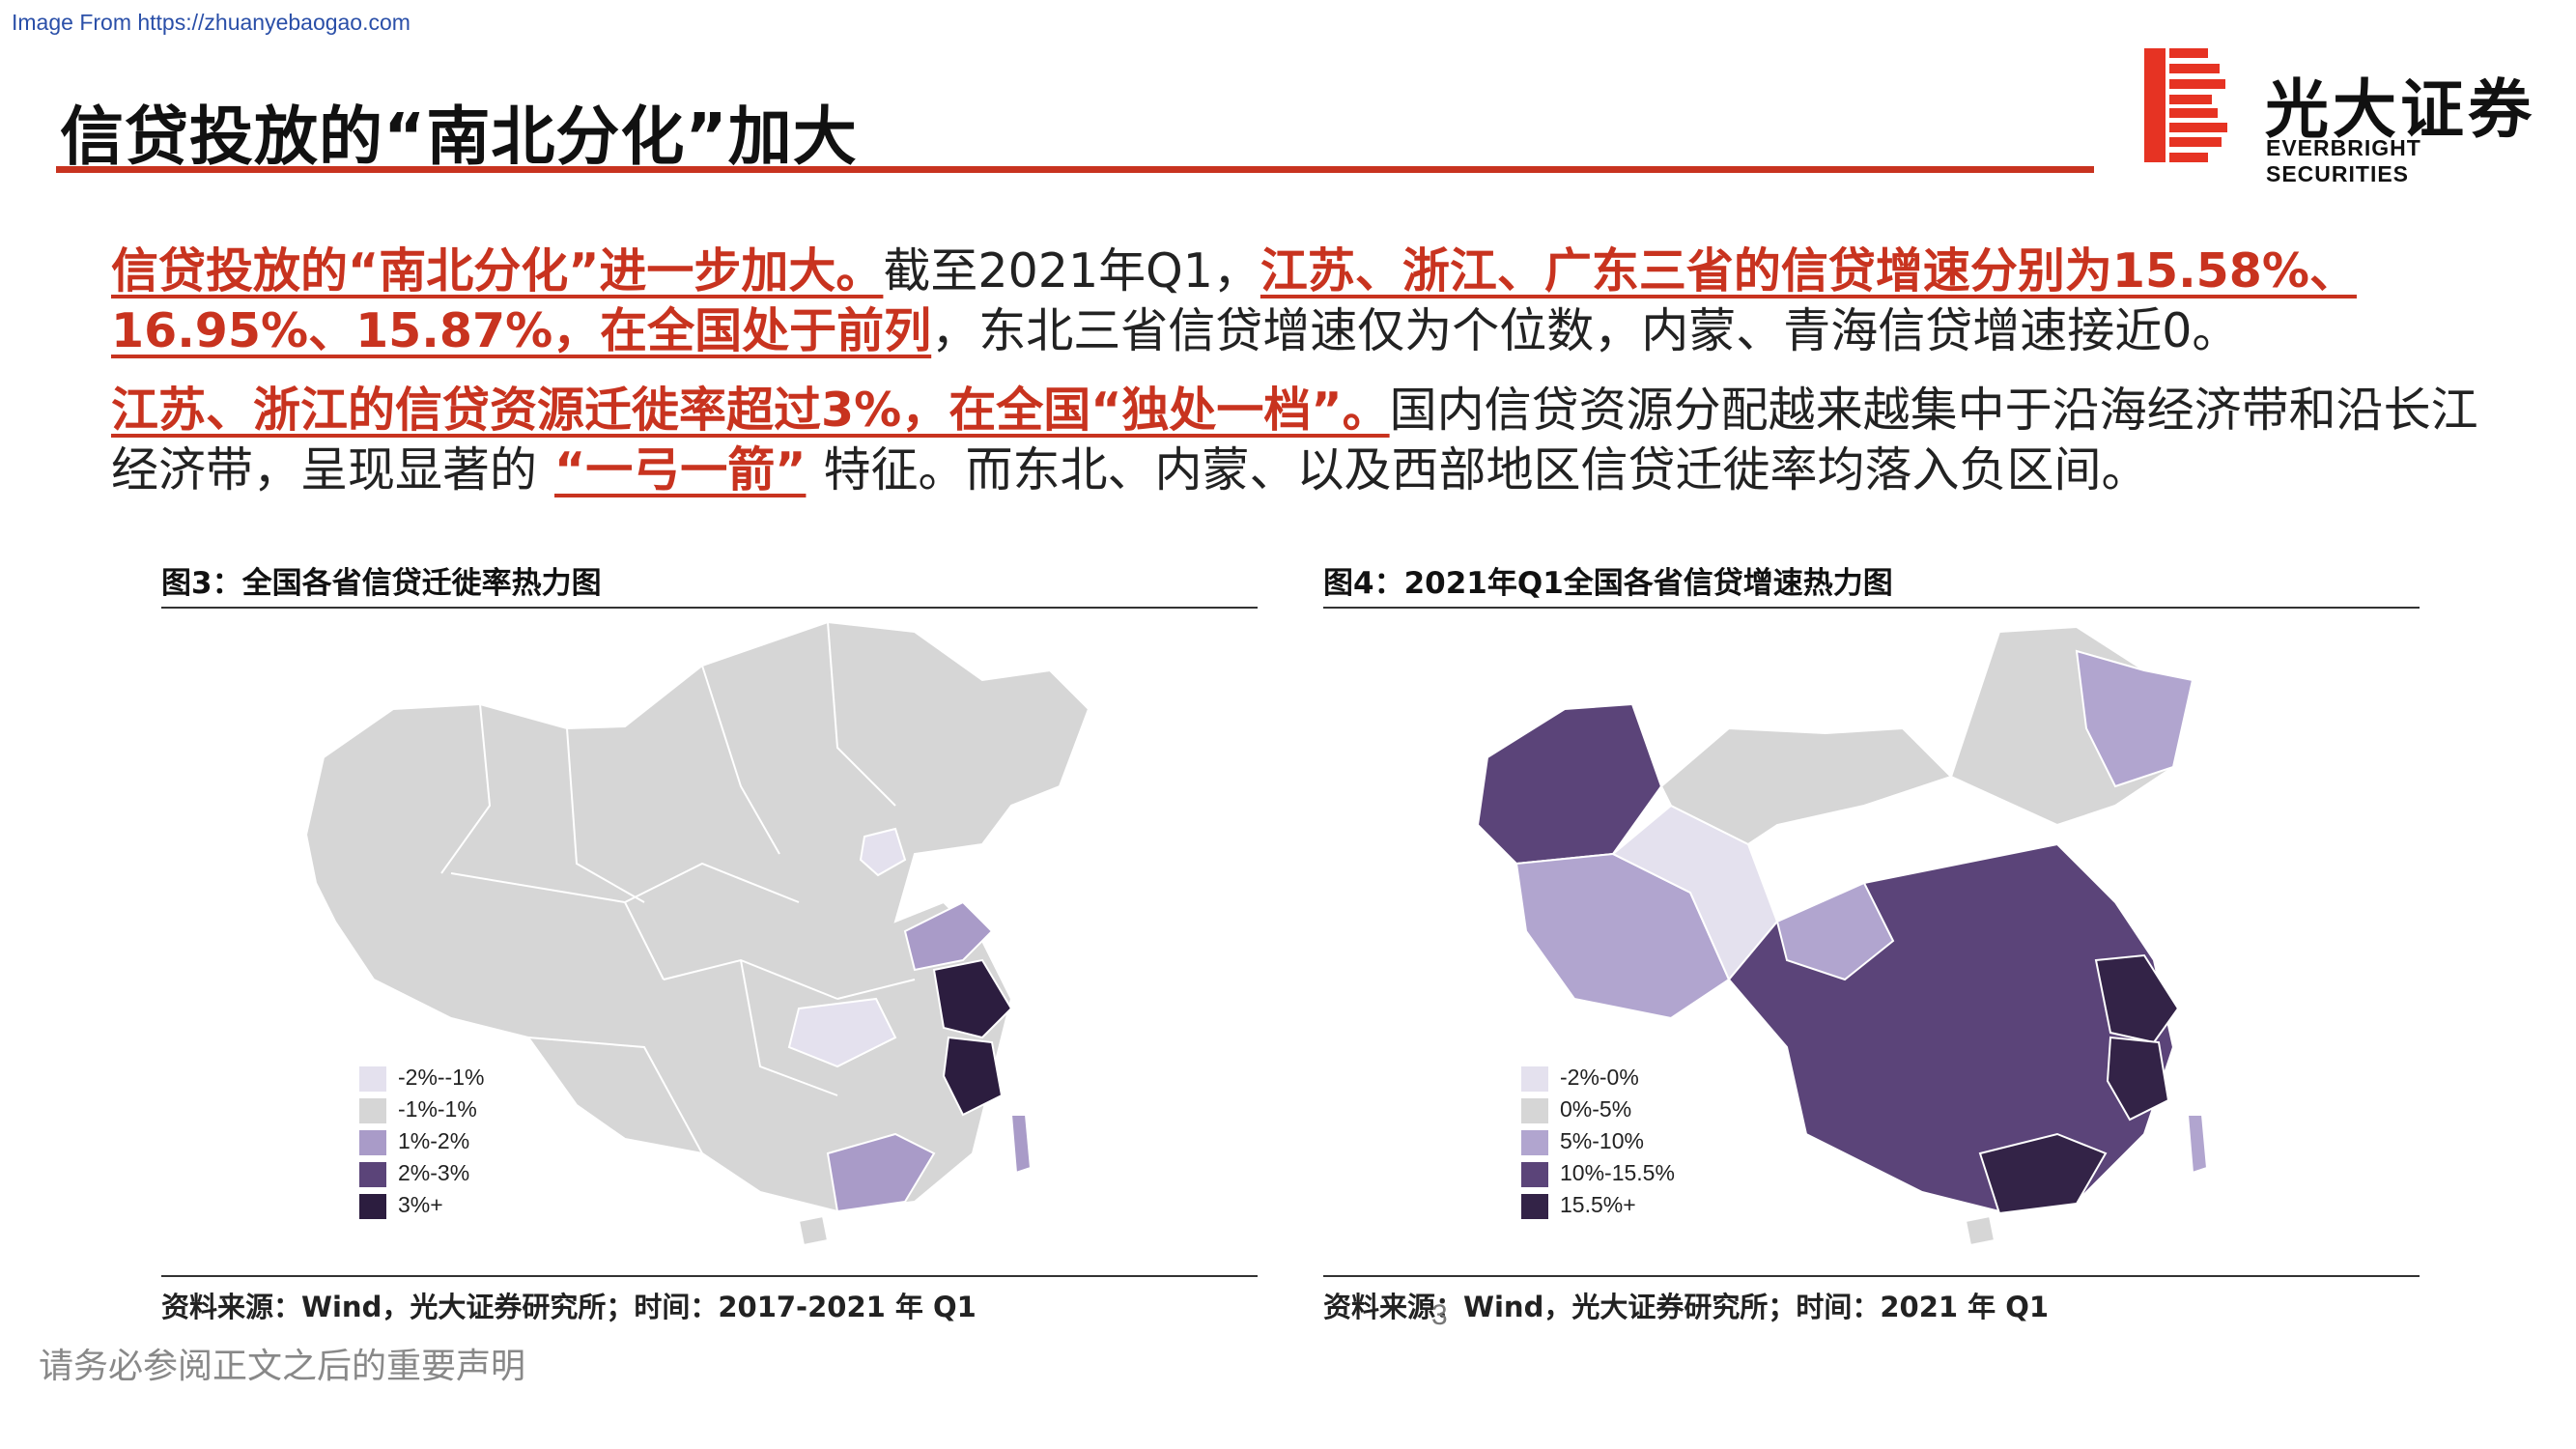 Image resolution: width=2576 pixels, height=1449 pixels. I want to click on brand-name-cn: 光大证券, so click(2400, 109).